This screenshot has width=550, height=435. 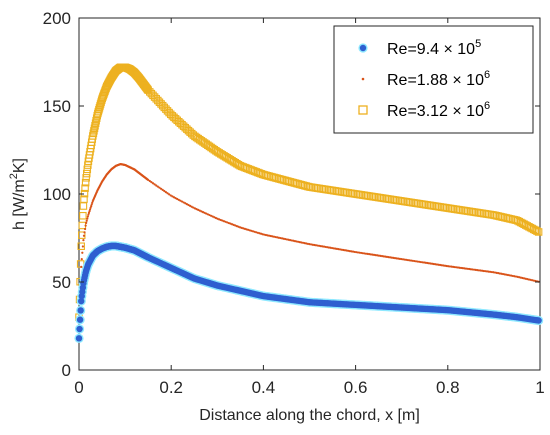 I want to click on legend-entry-1: Re=9.4 × 105, so click(x=419, y=48).